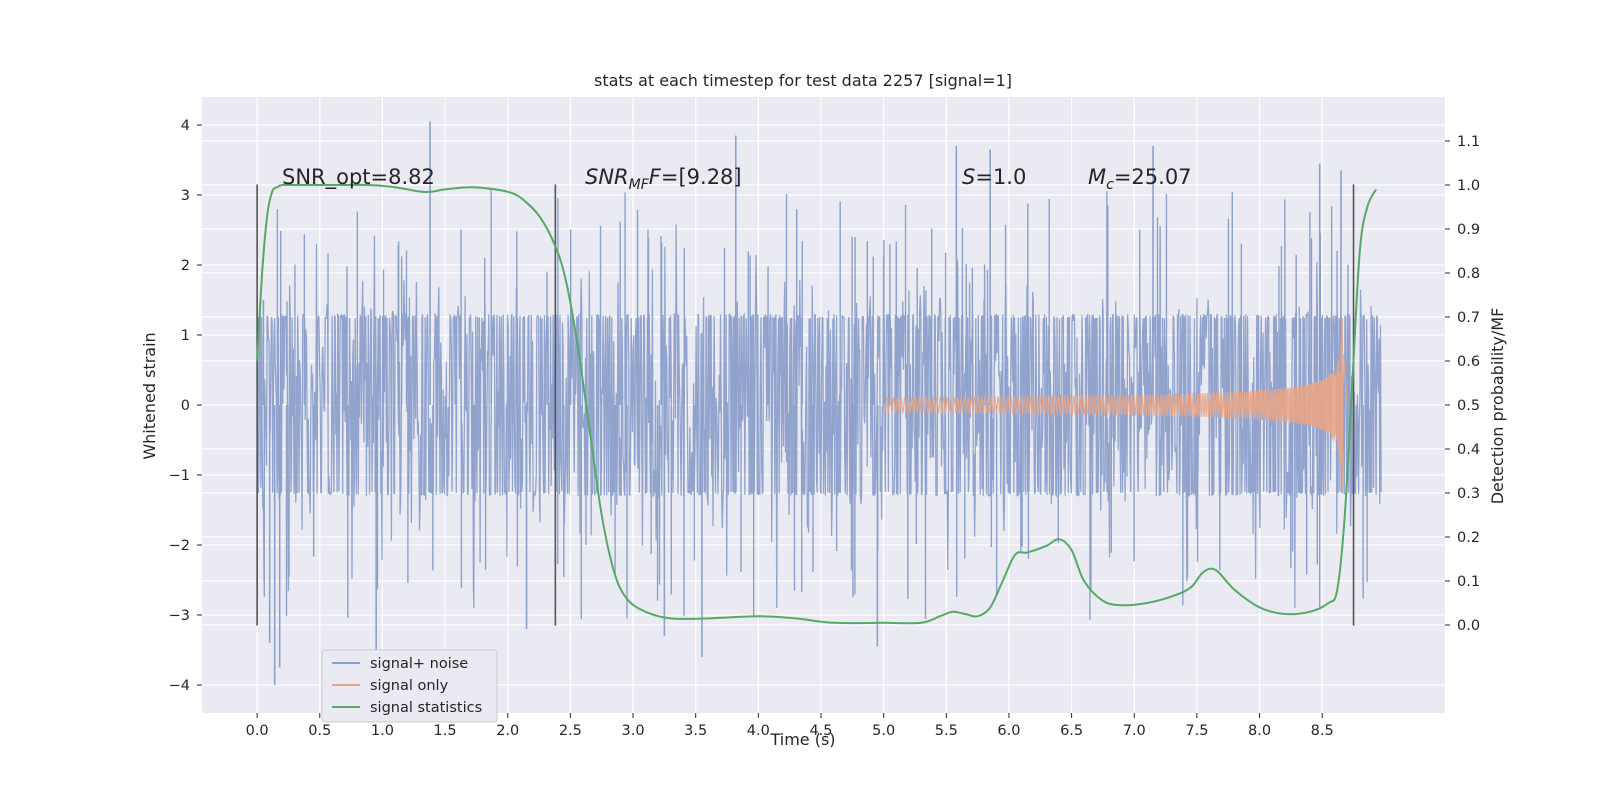 Image resolution: width=1600 pixels, height=800 pixels. Describe the element at coordinates (633, 731) in the screenshot. I see `x-tick-label: 3.0` at that location.